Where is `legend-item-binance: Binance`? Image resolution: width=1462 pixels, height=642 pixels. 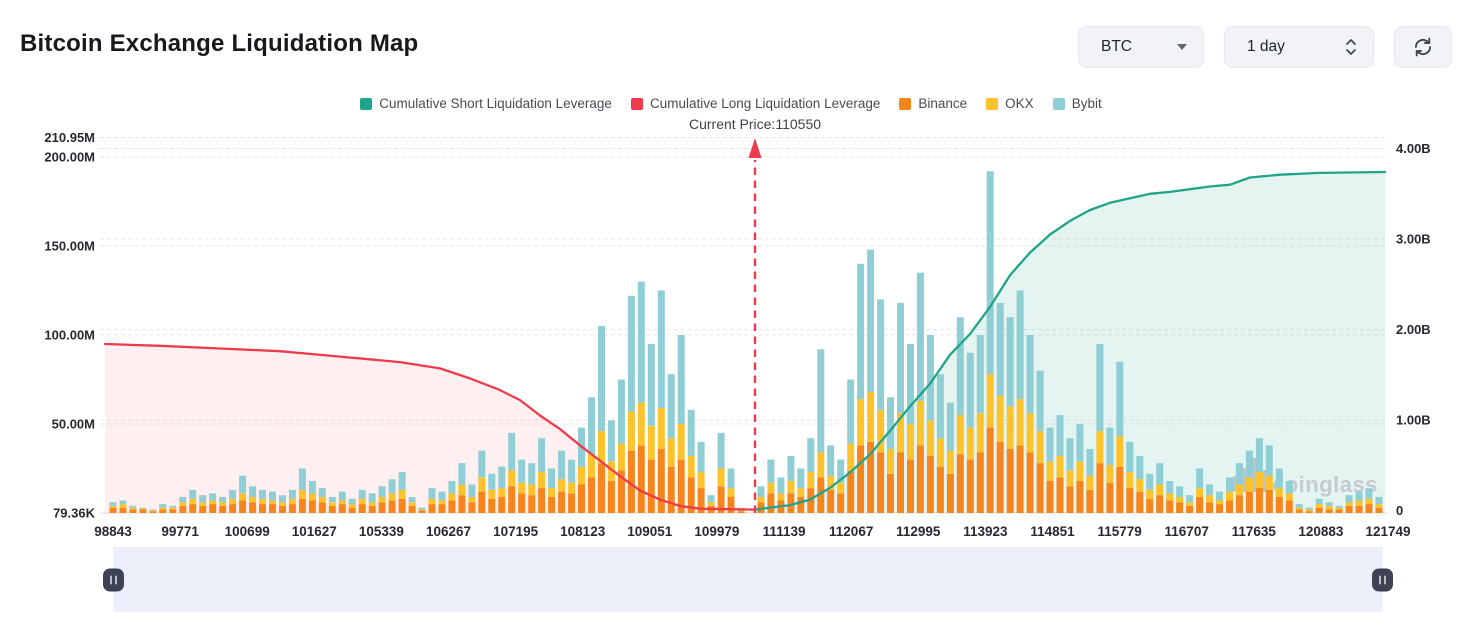 legend-item-binance: Binance is located at coordinates (933, 103).